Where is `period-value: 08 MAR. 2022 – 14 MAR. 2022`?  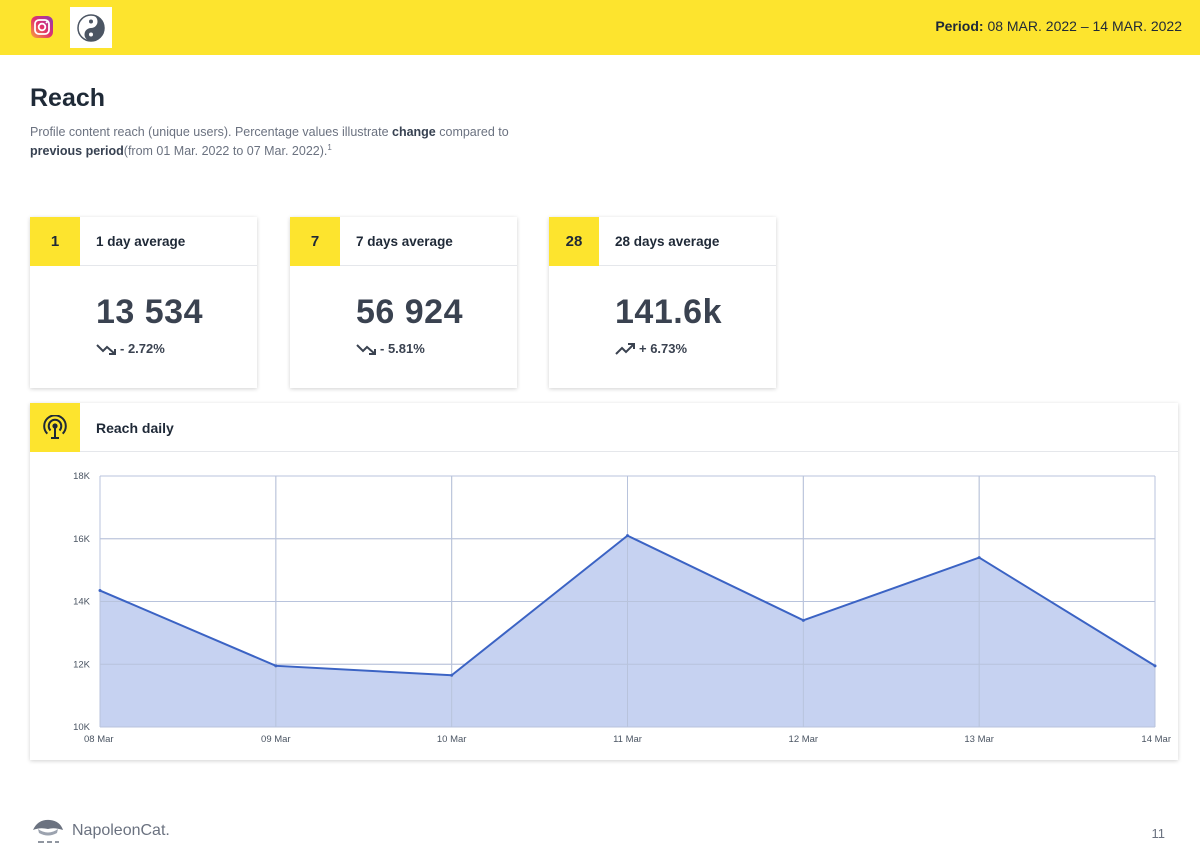
period-value: 08 MAR. 2022 – 14 MAR. 2022 is located at coordinates (1084, 26).